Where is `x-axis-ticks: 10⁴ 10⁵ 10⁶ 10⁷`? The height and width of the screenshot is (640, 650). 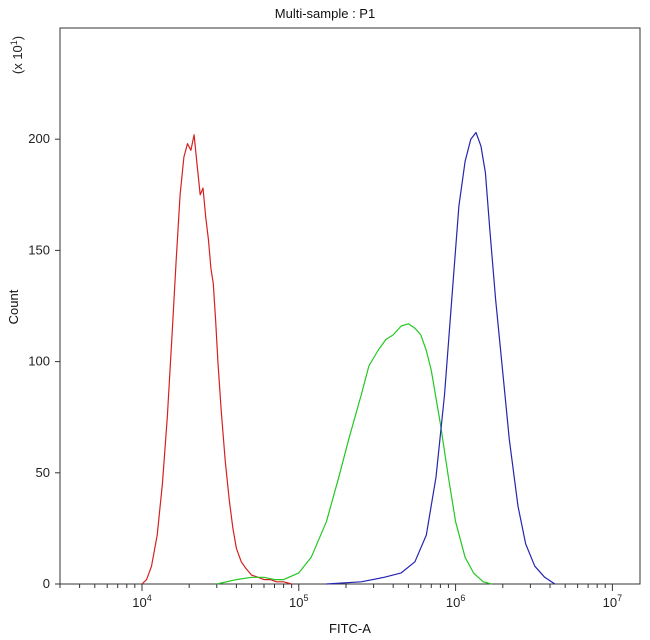 x-axis-ticks: 10⁴ 10⁵ 10⁶ 10⁷ is located at coordinates (340, 597).